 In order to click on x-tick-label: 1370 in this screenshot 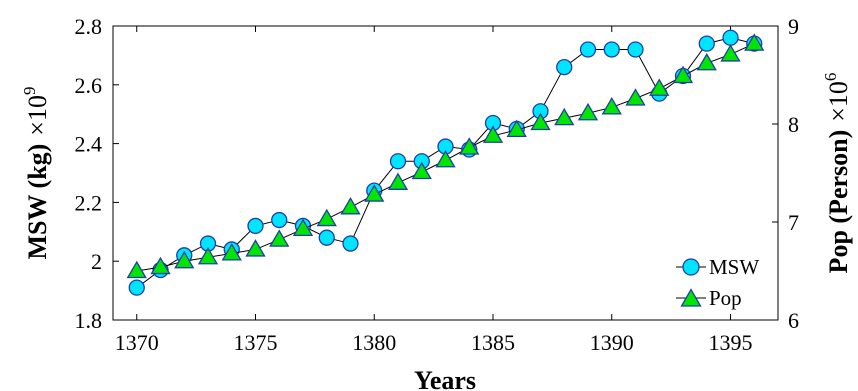, I will do `click(137, 342)`.